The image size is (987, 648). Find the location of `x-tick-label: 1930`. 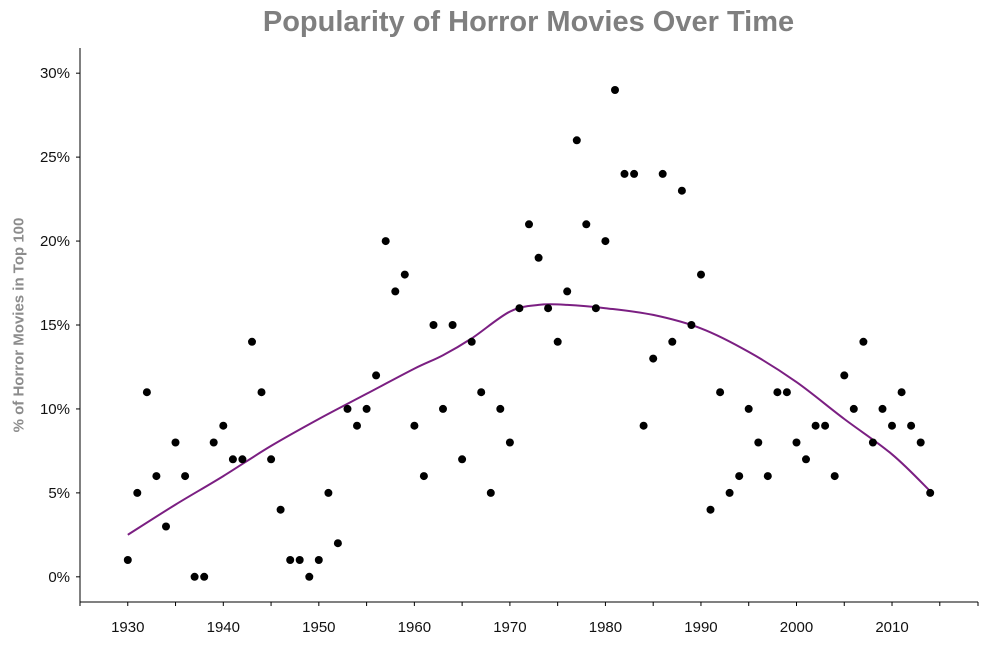

x-tick-label: 1930 is located at coordinates (127, 627).